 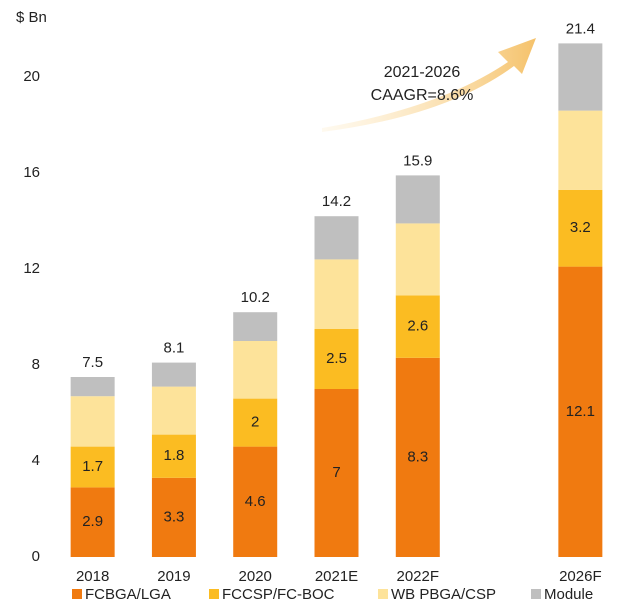 I want to click on total-label: 14.2, so click(x=336, y=201).